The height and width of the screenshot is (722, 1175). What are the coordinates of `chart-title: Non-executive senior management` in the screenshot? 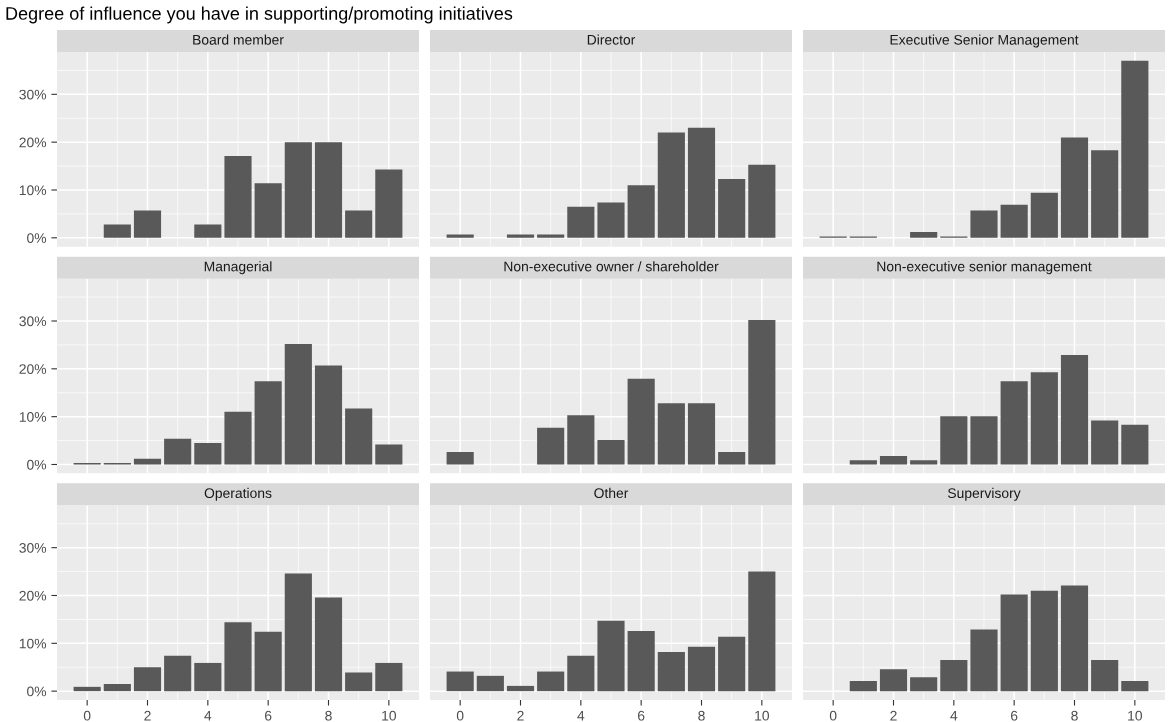 It's located at (984, 268).